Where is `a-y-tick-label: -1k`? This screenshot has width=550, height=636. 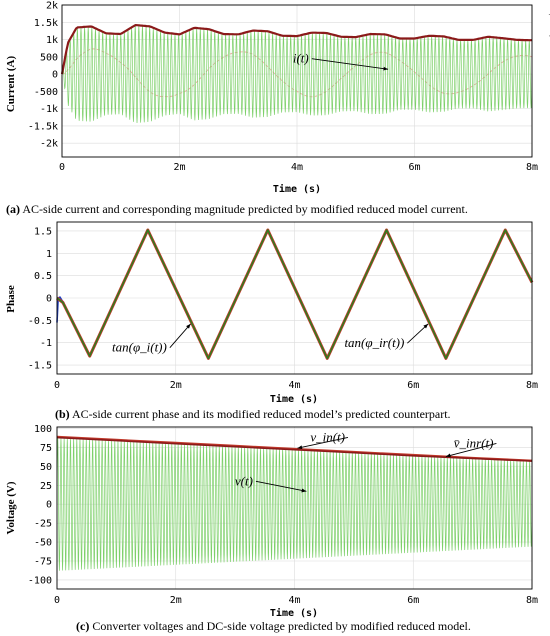
a-y-tick-label: -1k is located at coordinates (49, 109).